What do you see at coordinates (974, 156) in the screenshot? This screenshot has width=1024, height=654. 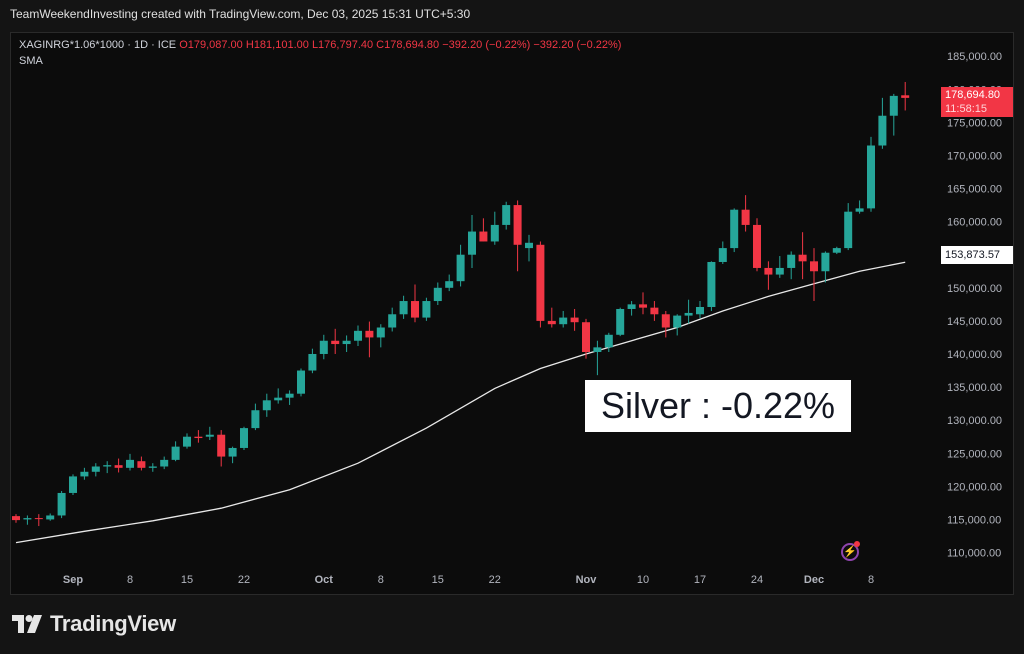 I see `y-tick-label: 170,000.00` at bounding box center [974, 156].